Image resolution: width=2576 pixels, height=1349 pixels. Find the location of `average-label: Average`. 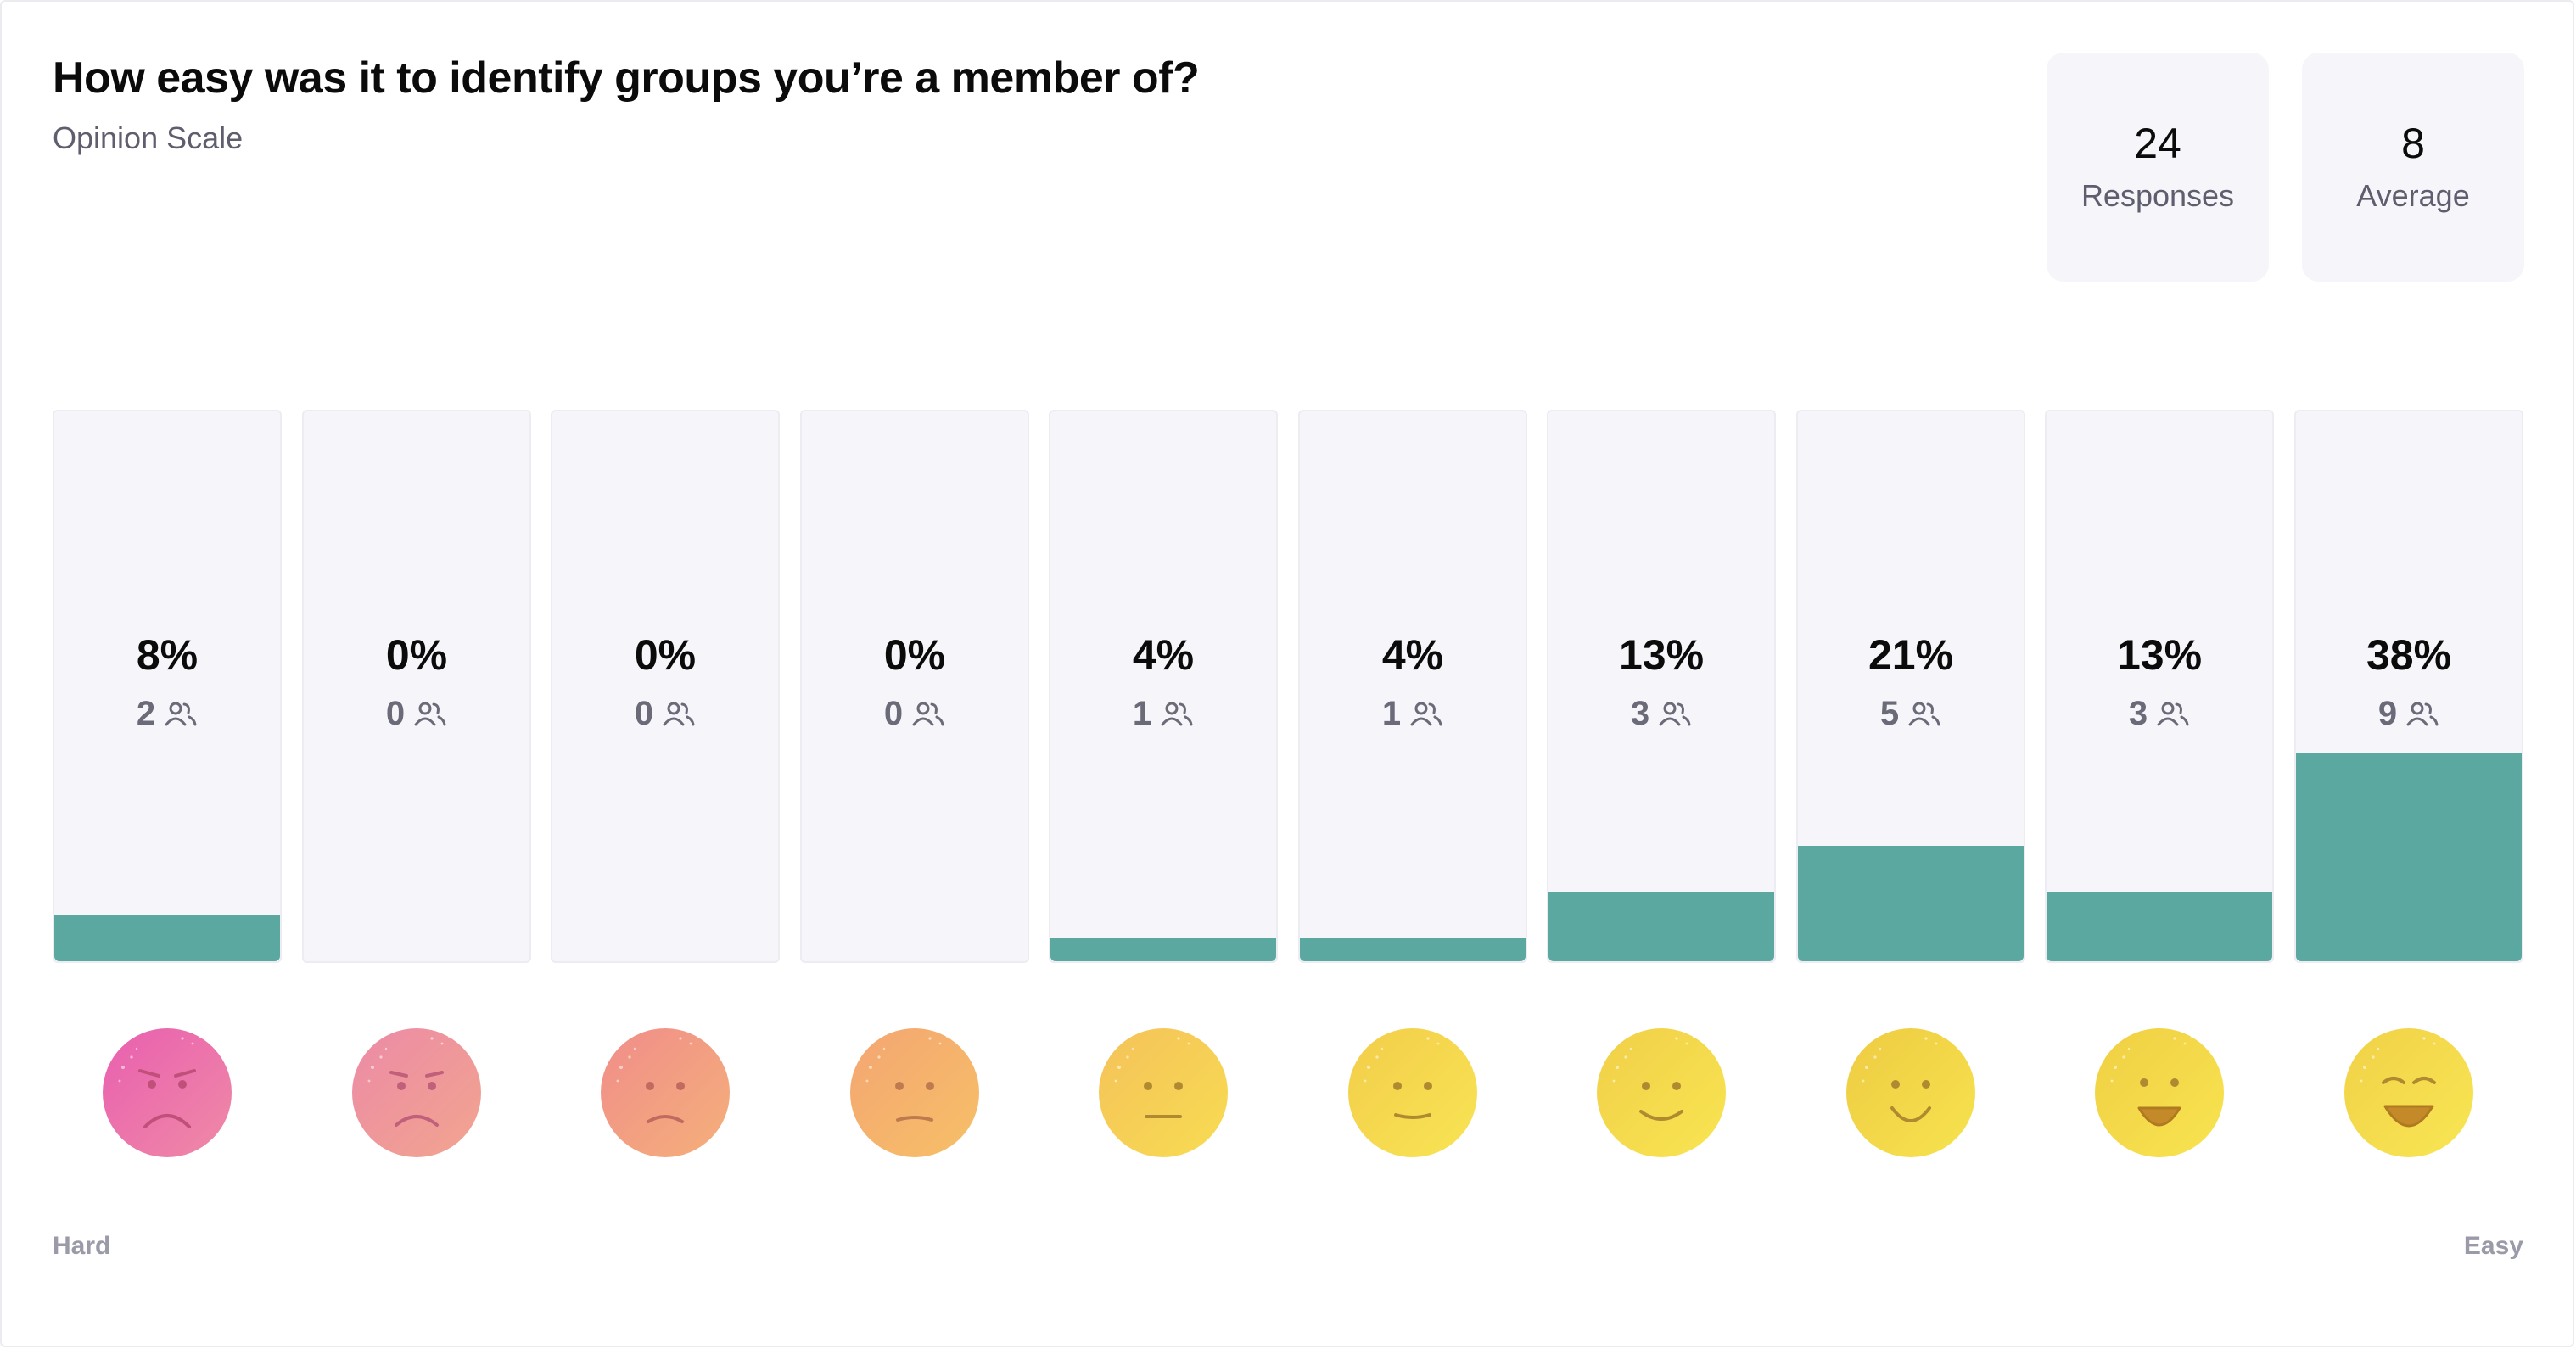

average-label: Average is located at coordinates (2413, 196).